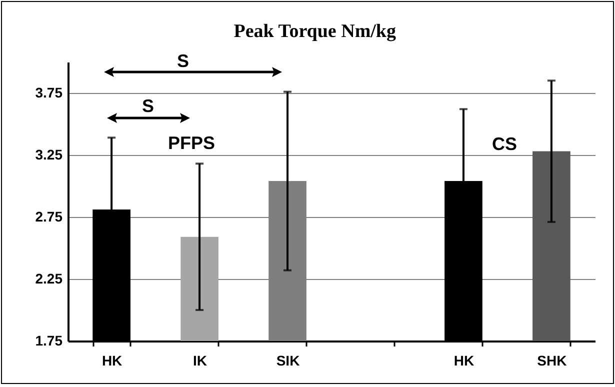 The height and width of the screenshot is (387, 615). What do you see at coordinates (505, 144) in the screenshot?
I see `annotation: CS` at bounding box center [505, 144].